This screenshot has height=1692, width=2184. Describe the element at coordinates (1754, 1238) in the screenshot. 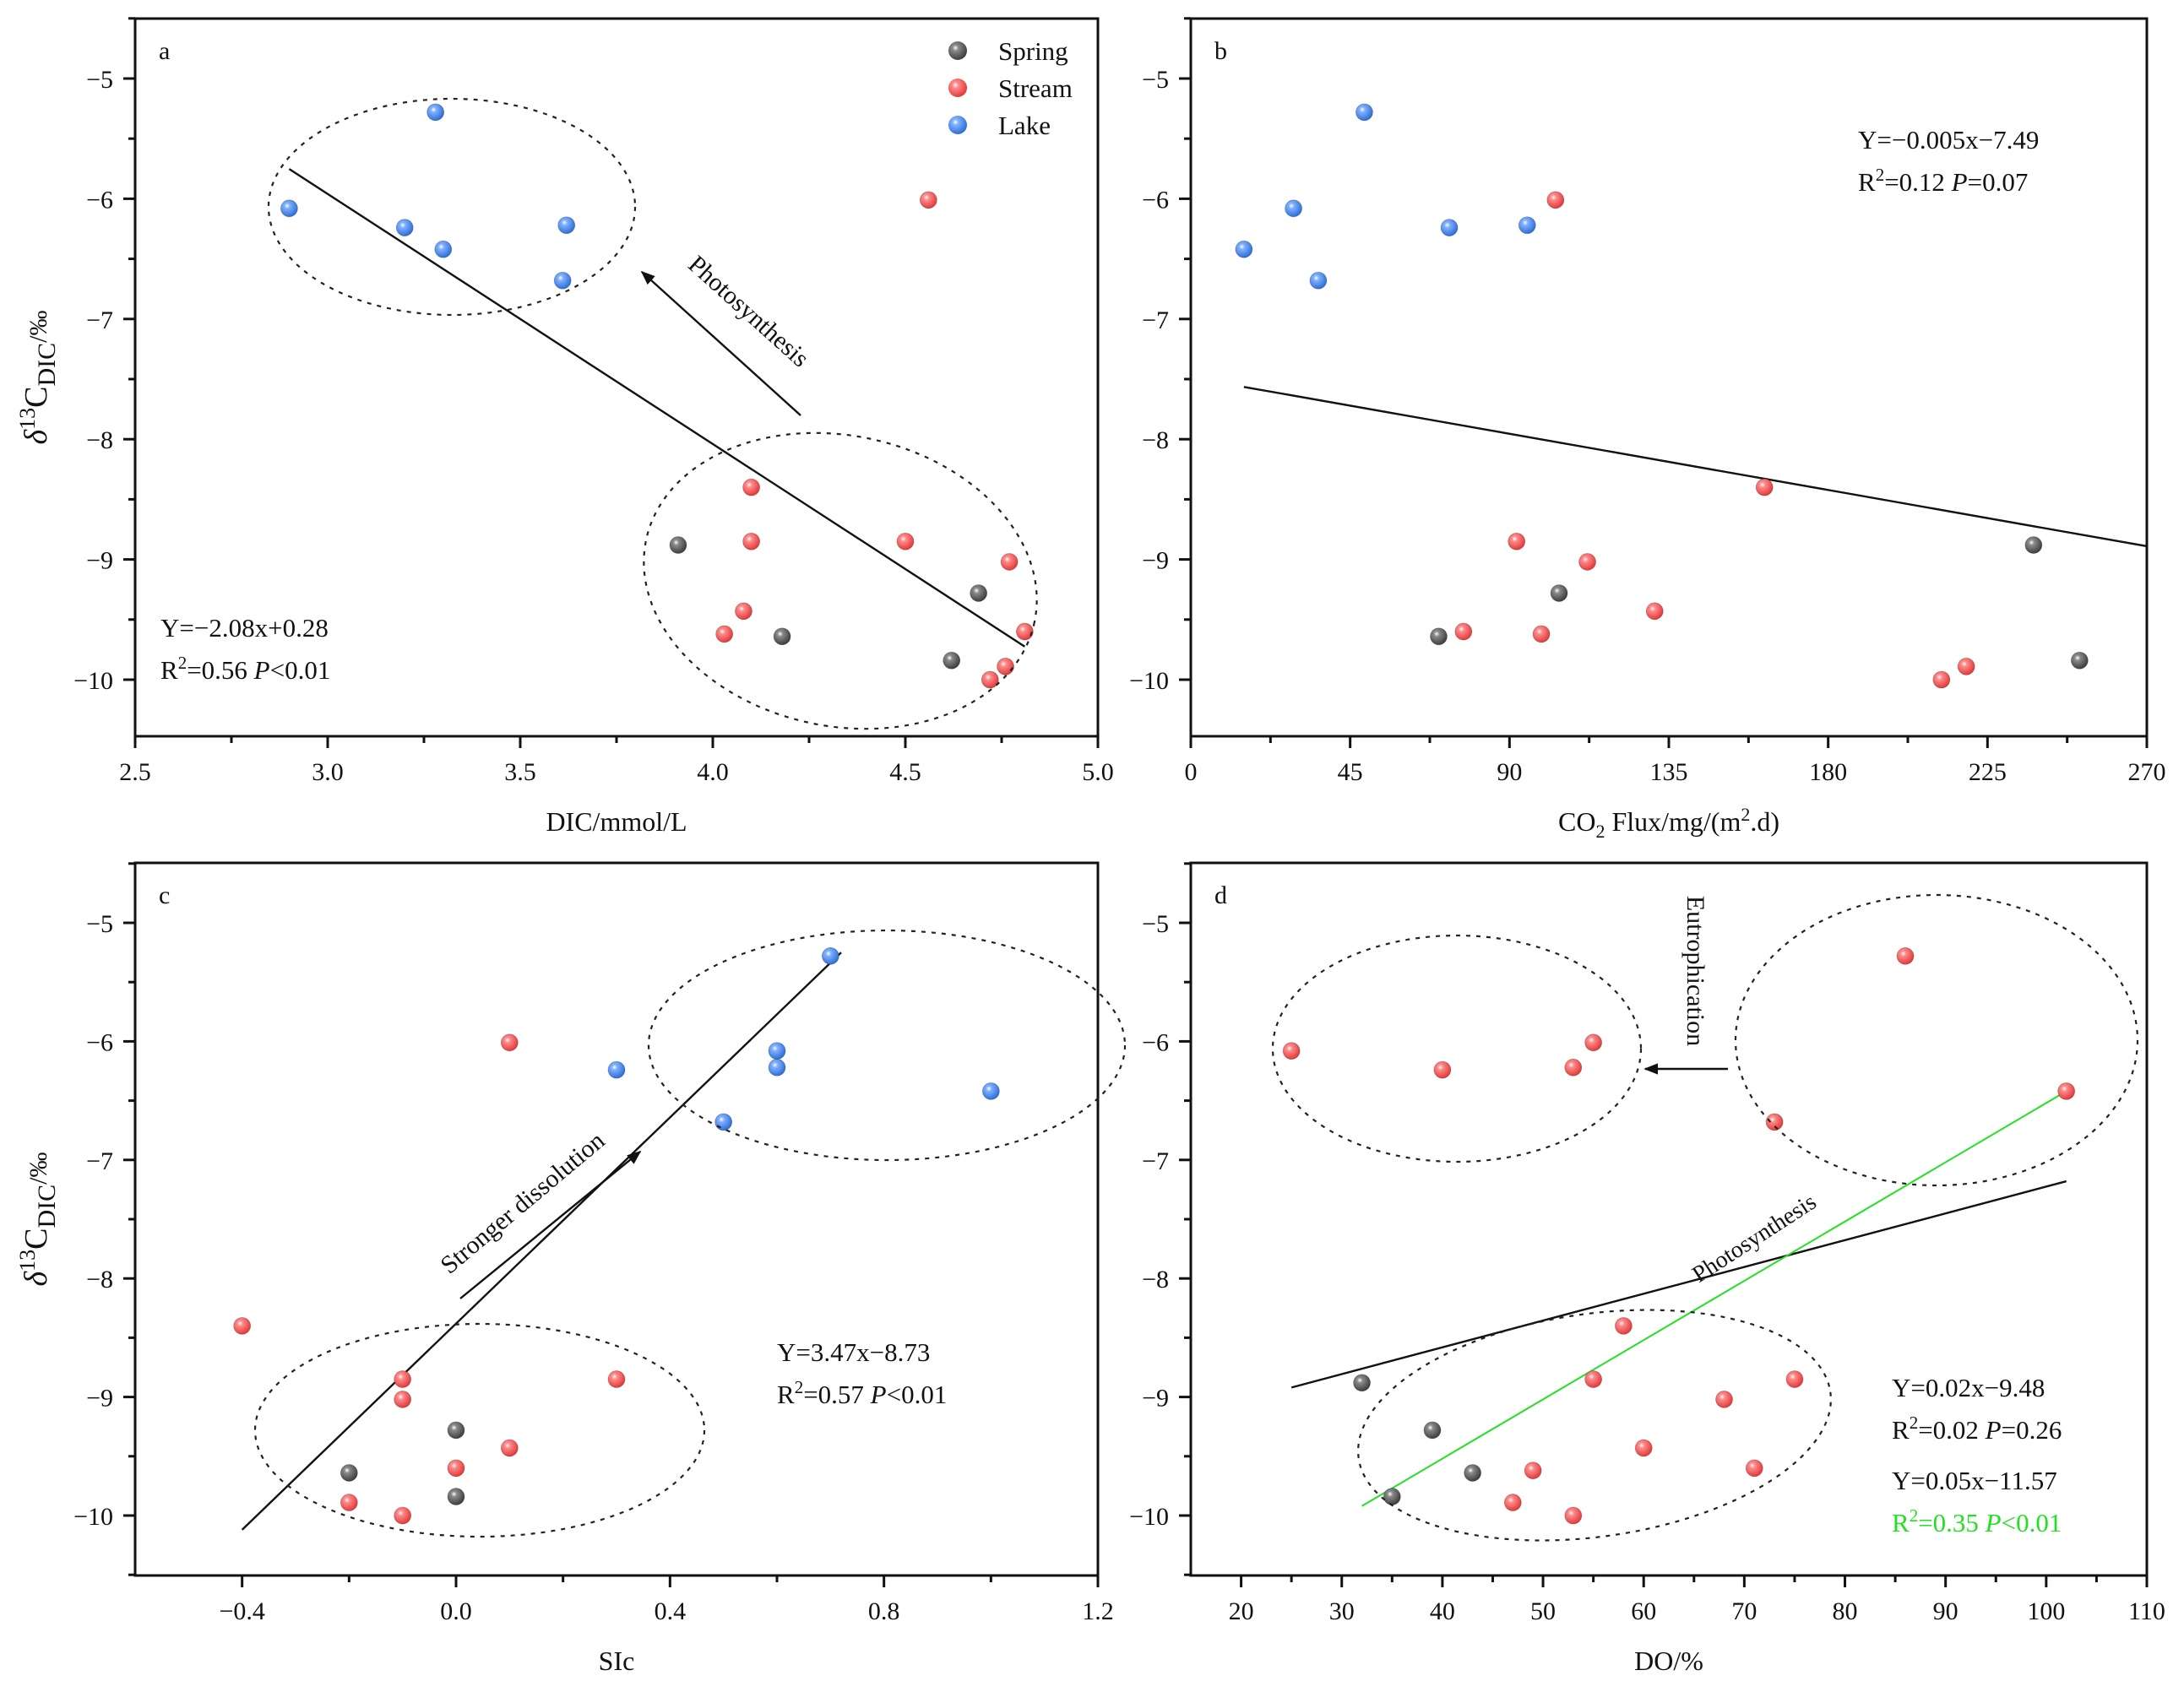

I see `photosynthesis-label-green: Photosynthesis` at that location.